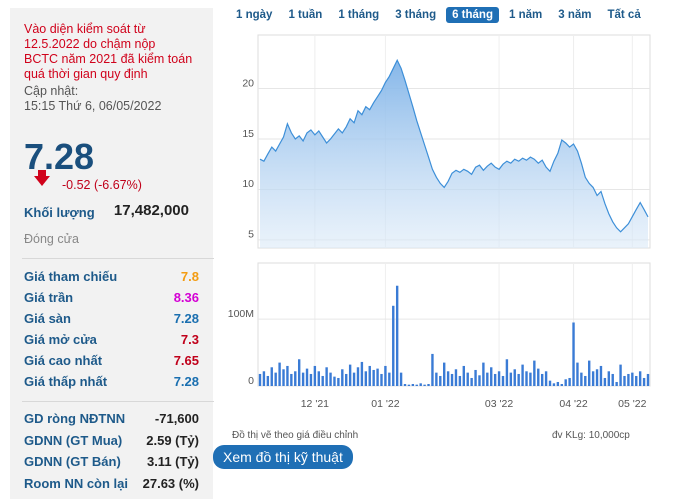 The image size is (678, 499). Describe the element at coordinates (573, 404) in the screenshot. I see `x-tick-label: 04 '22` at that location.